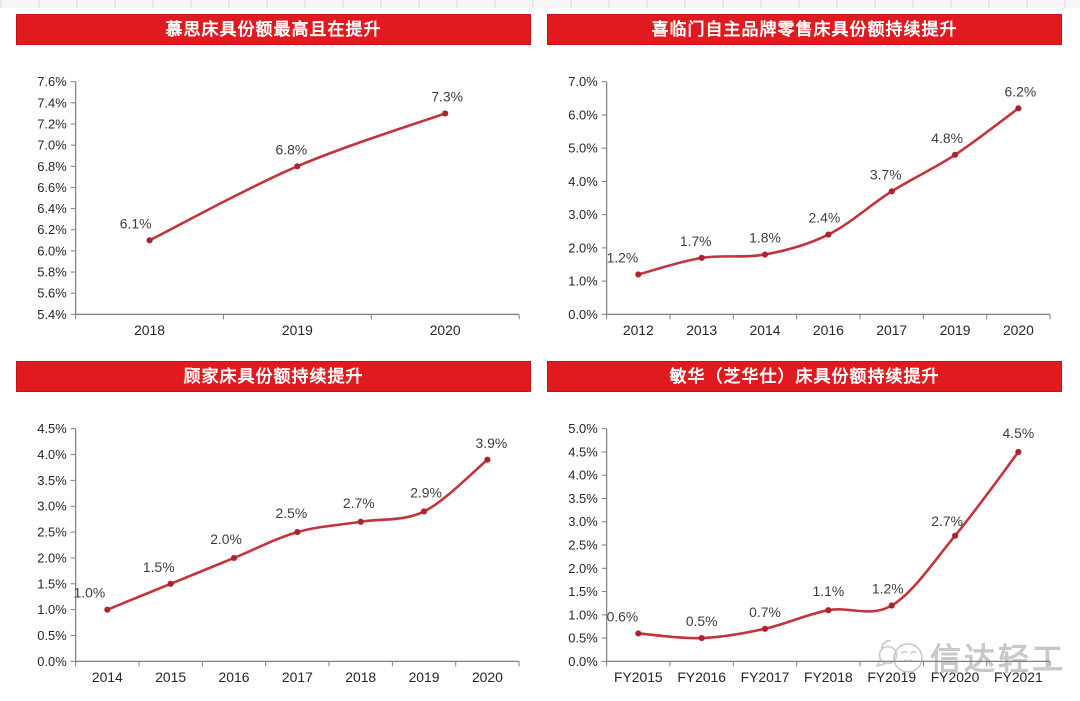 The height and width of the screenshot is (701, 1080). I want to click on svg-text: 5.8%, so click(52, 272).